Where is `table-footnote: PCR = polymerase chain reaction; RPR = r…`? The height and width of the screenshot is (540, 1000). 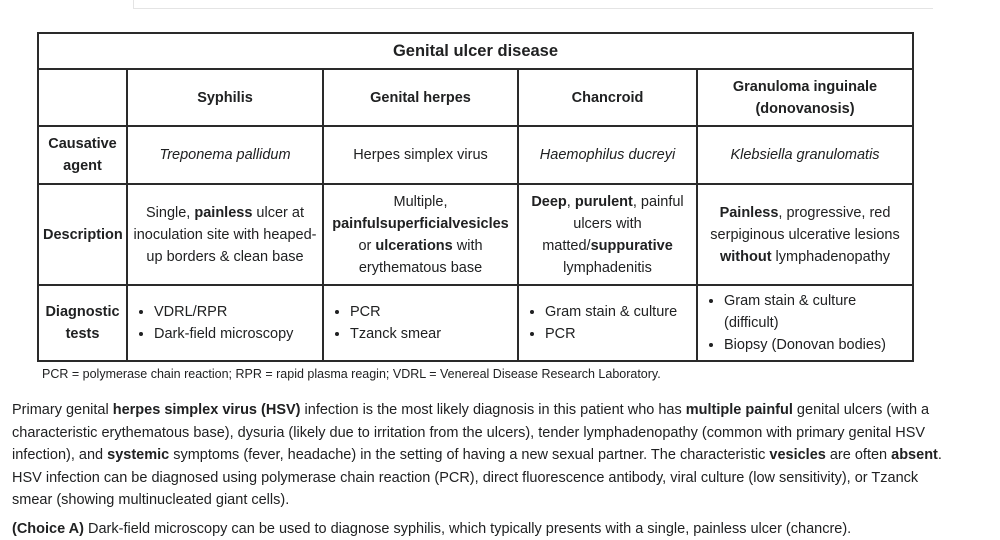 table-footnote: PCR = polymerase chain reaction; RPR = r… is located at coordinates (351, 374).